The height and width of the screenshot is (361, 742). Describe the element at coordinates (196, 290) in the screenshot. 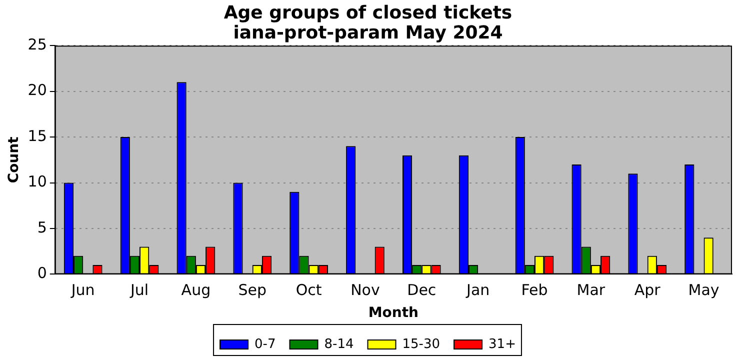

I see `x-tick-label: Aug` at that location.